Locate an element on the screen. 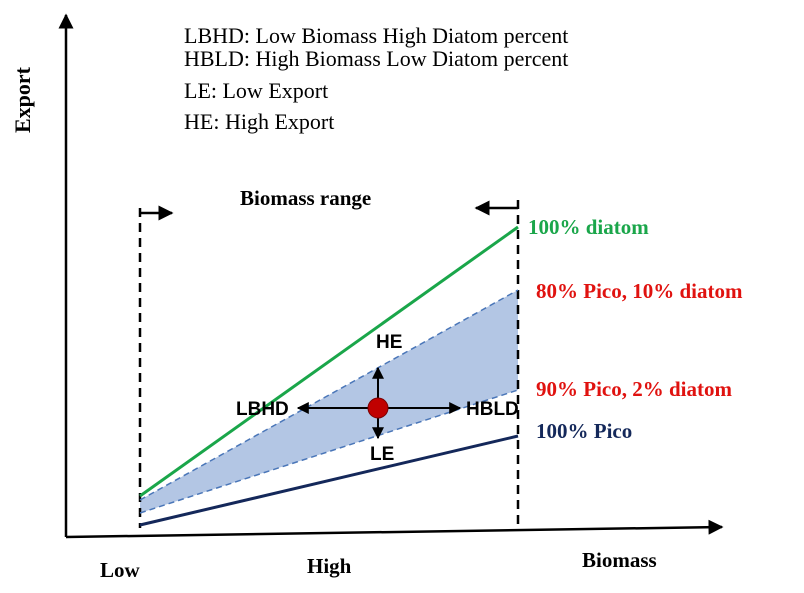 This screenshot has height=593, width=804. series-label-90-pico: 90% Pico, 2% diatom is located at coordinates (634, 389).